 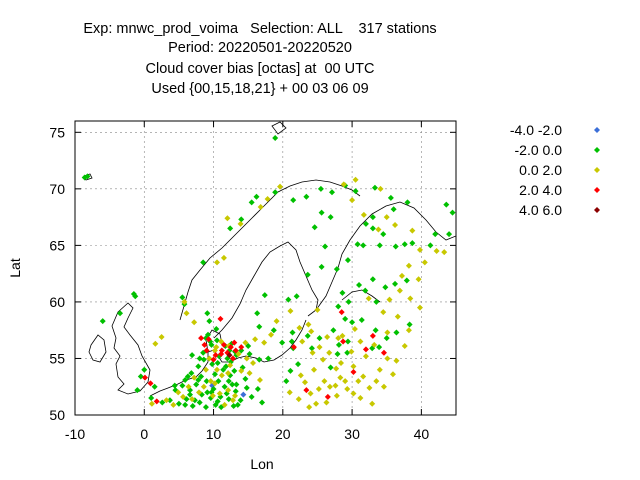 I want to click on y-tick-label: 55, so click(x=57, y=358).